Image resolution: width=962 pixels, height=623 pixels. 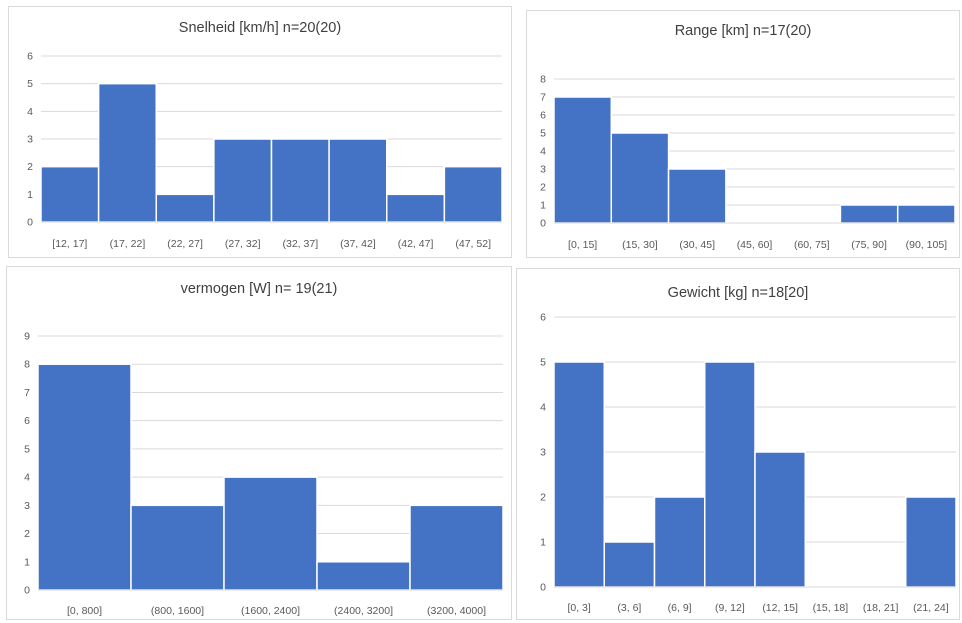 I want to click on x-tick-label: [0, 800], so click(x=84, y=611).